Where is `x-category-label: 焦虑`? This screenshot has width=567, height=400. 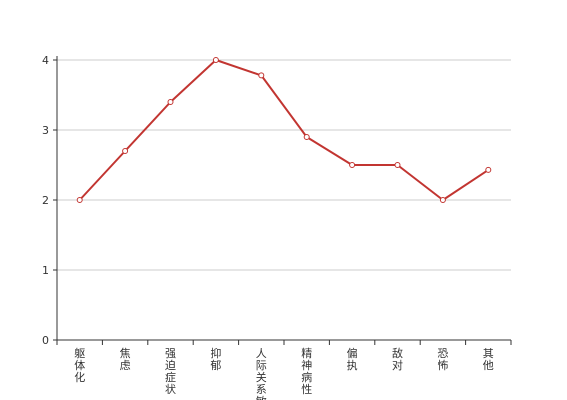 x-category-label: 焦虑 is located at coordinates (125, 359).